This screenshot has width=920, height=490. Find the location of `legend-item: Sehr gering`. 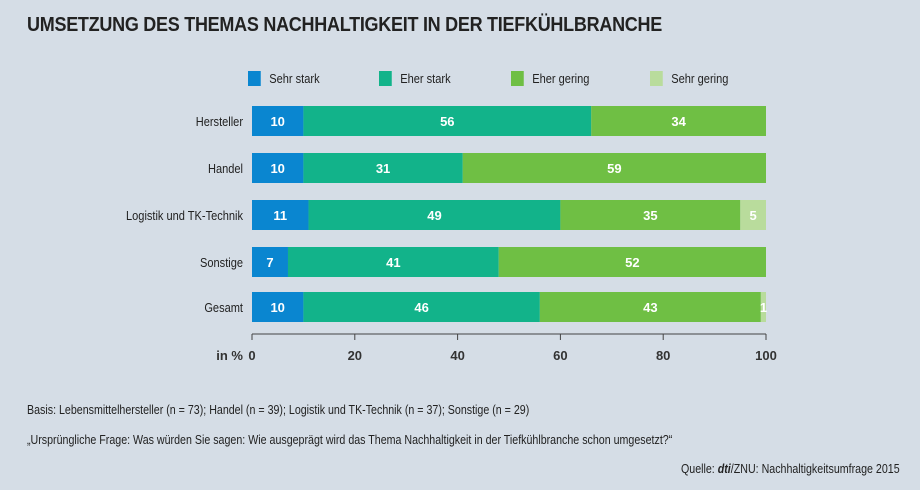

legend-item: Sehr gering is located at coordinates (689, 78).